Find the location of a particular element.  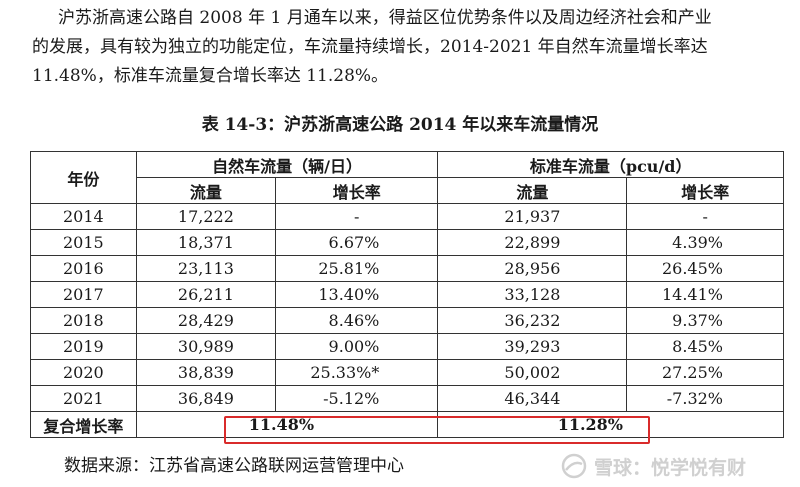

row-standard-rate: 27.25% is located at coordinates (705, 372).